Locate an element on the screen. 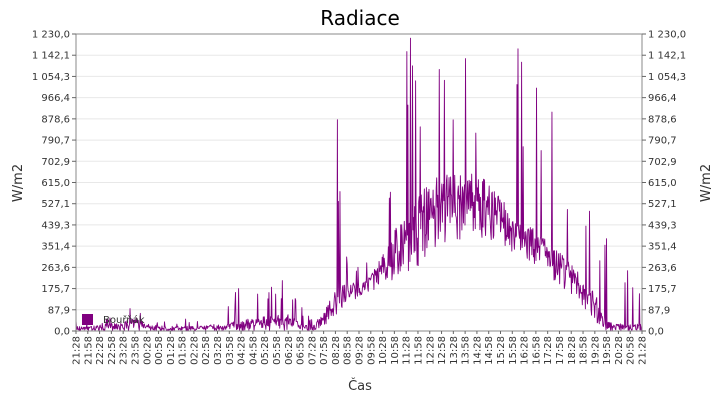 This screenshot has width=720, height=400. x-tick-label: 12:58 is located at coordinates (442, 350).